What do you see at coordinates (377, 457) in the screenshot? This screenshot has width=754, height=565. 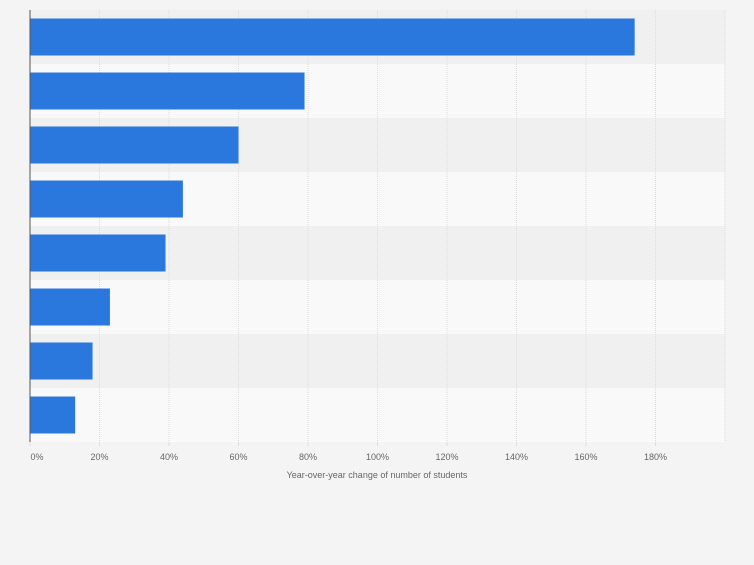 I see `x-tick-label: 100%` at bounding box center [377, 457].